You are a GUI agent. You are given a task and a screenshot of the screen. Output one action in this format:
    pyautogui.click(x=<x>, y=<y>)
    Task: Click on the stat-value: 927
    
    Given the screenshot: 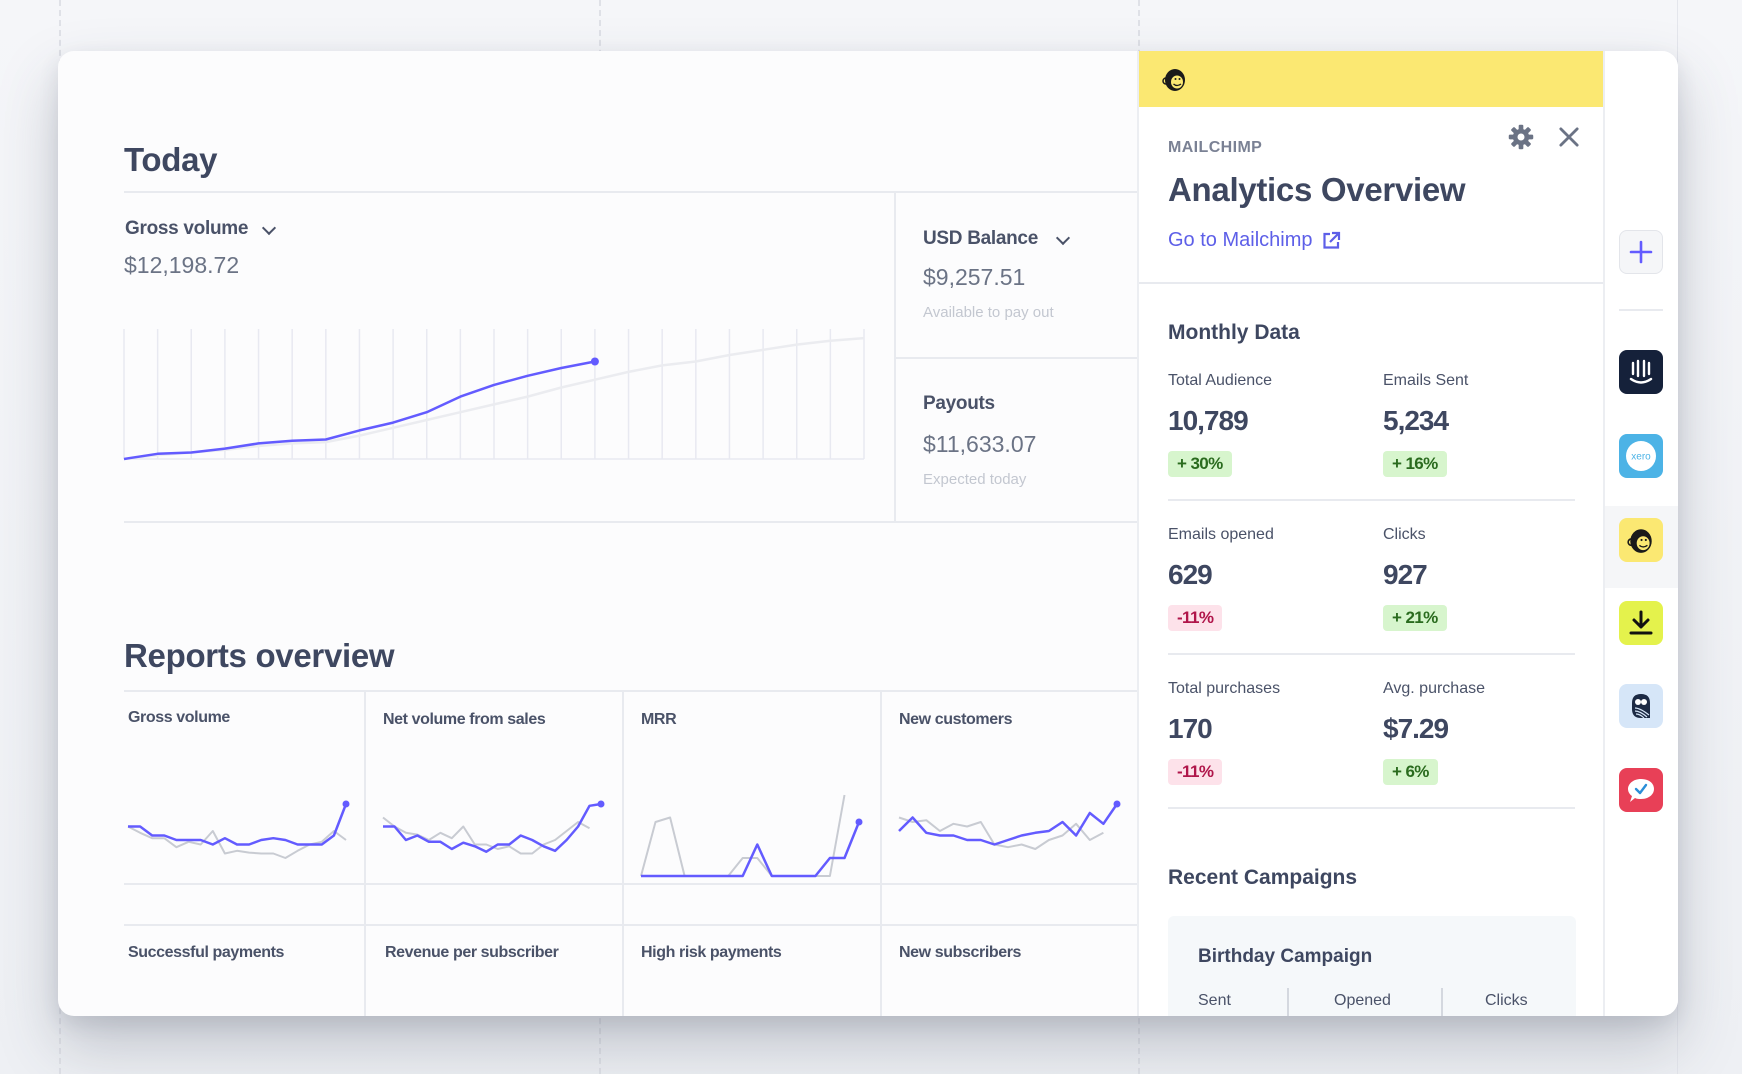 What is the action you would take?
    pyautogui.click(x=1405, y=574)
    